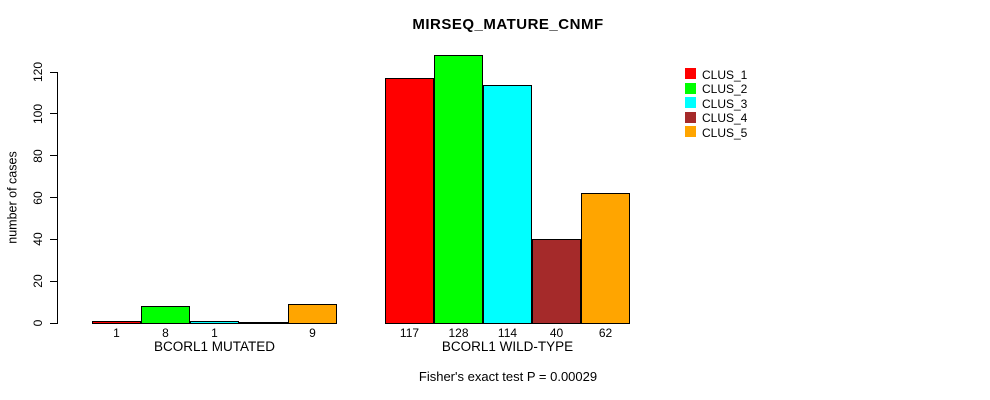 The height and width of the screenshot is (400, 990). Describe the element at coordinates (725, 103) in the screenshot. I see `legend-label: CLUS_3` at that location.